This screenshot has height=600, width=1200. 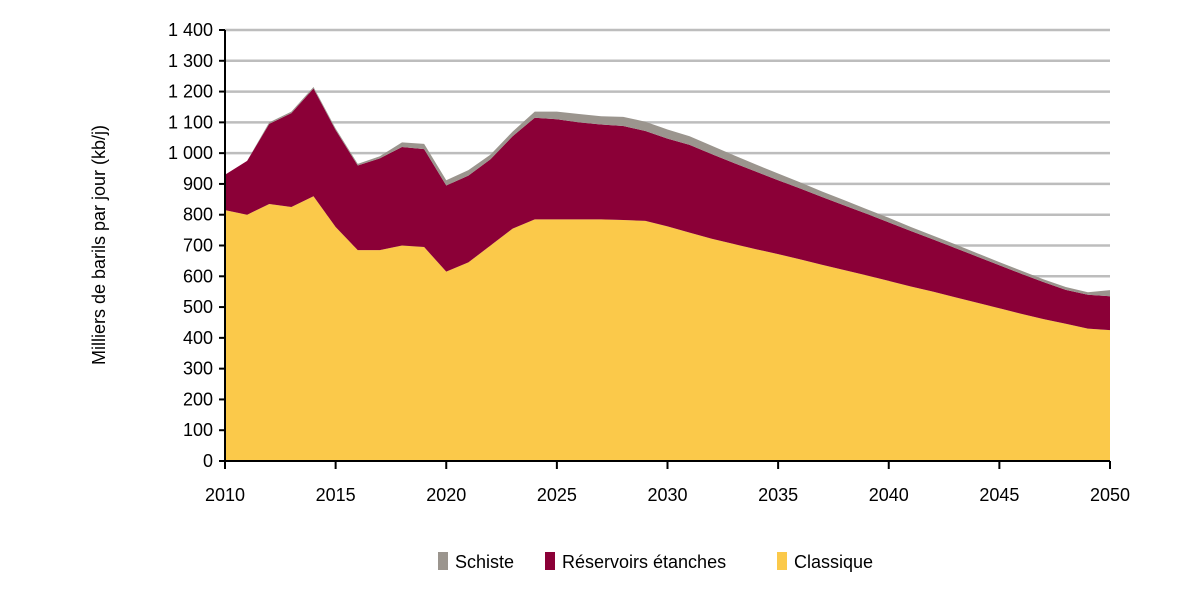 I want to click on y-tick-label: 1 300, so click(x=190, y=61).